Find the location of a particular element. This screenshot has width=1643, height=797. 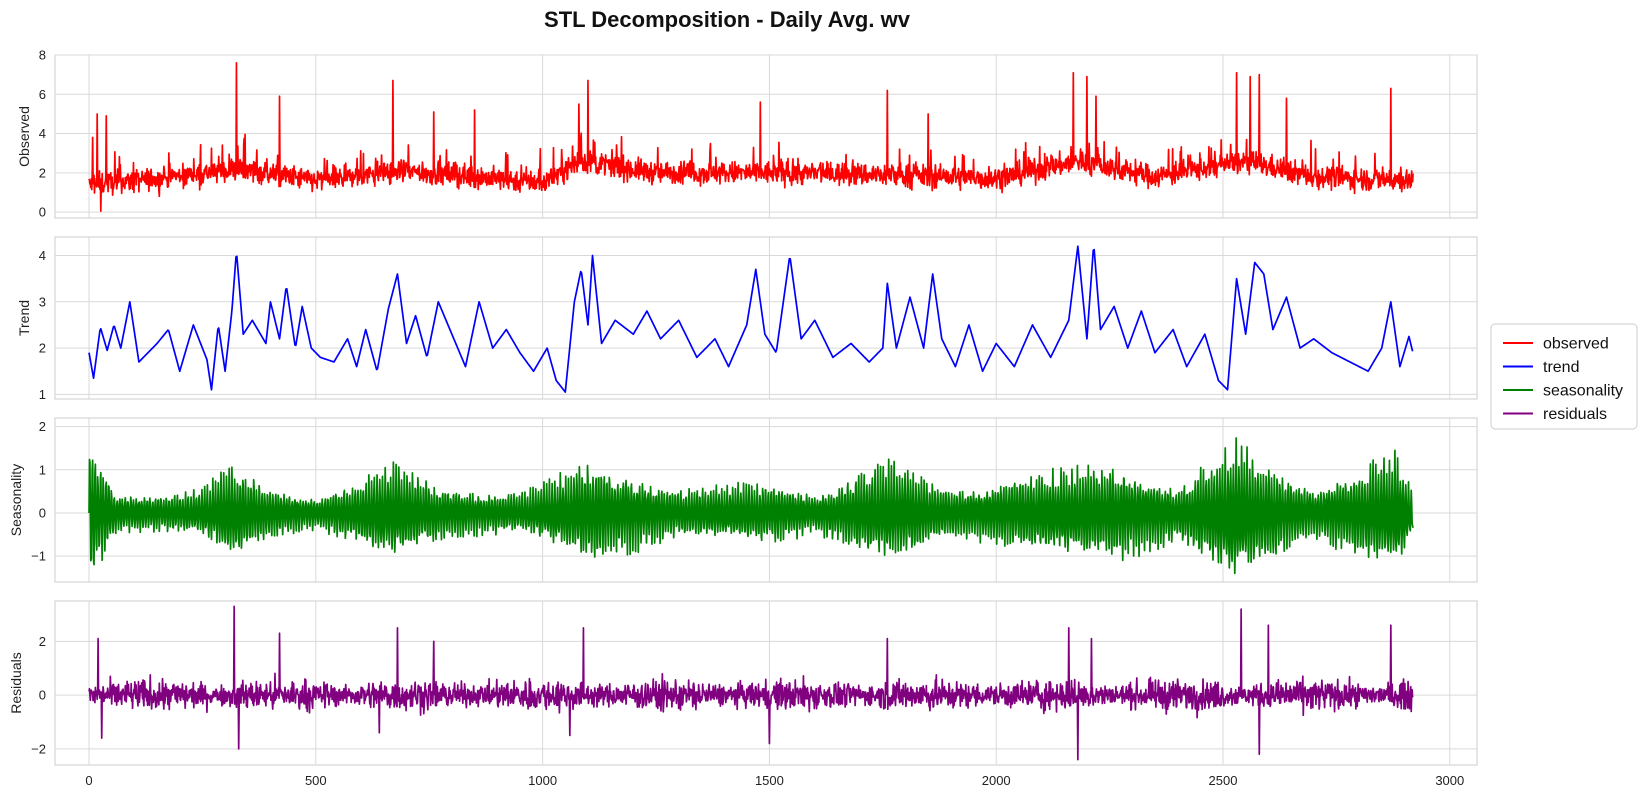

y-tick-label: 8 is located at coordinates (42, 55).